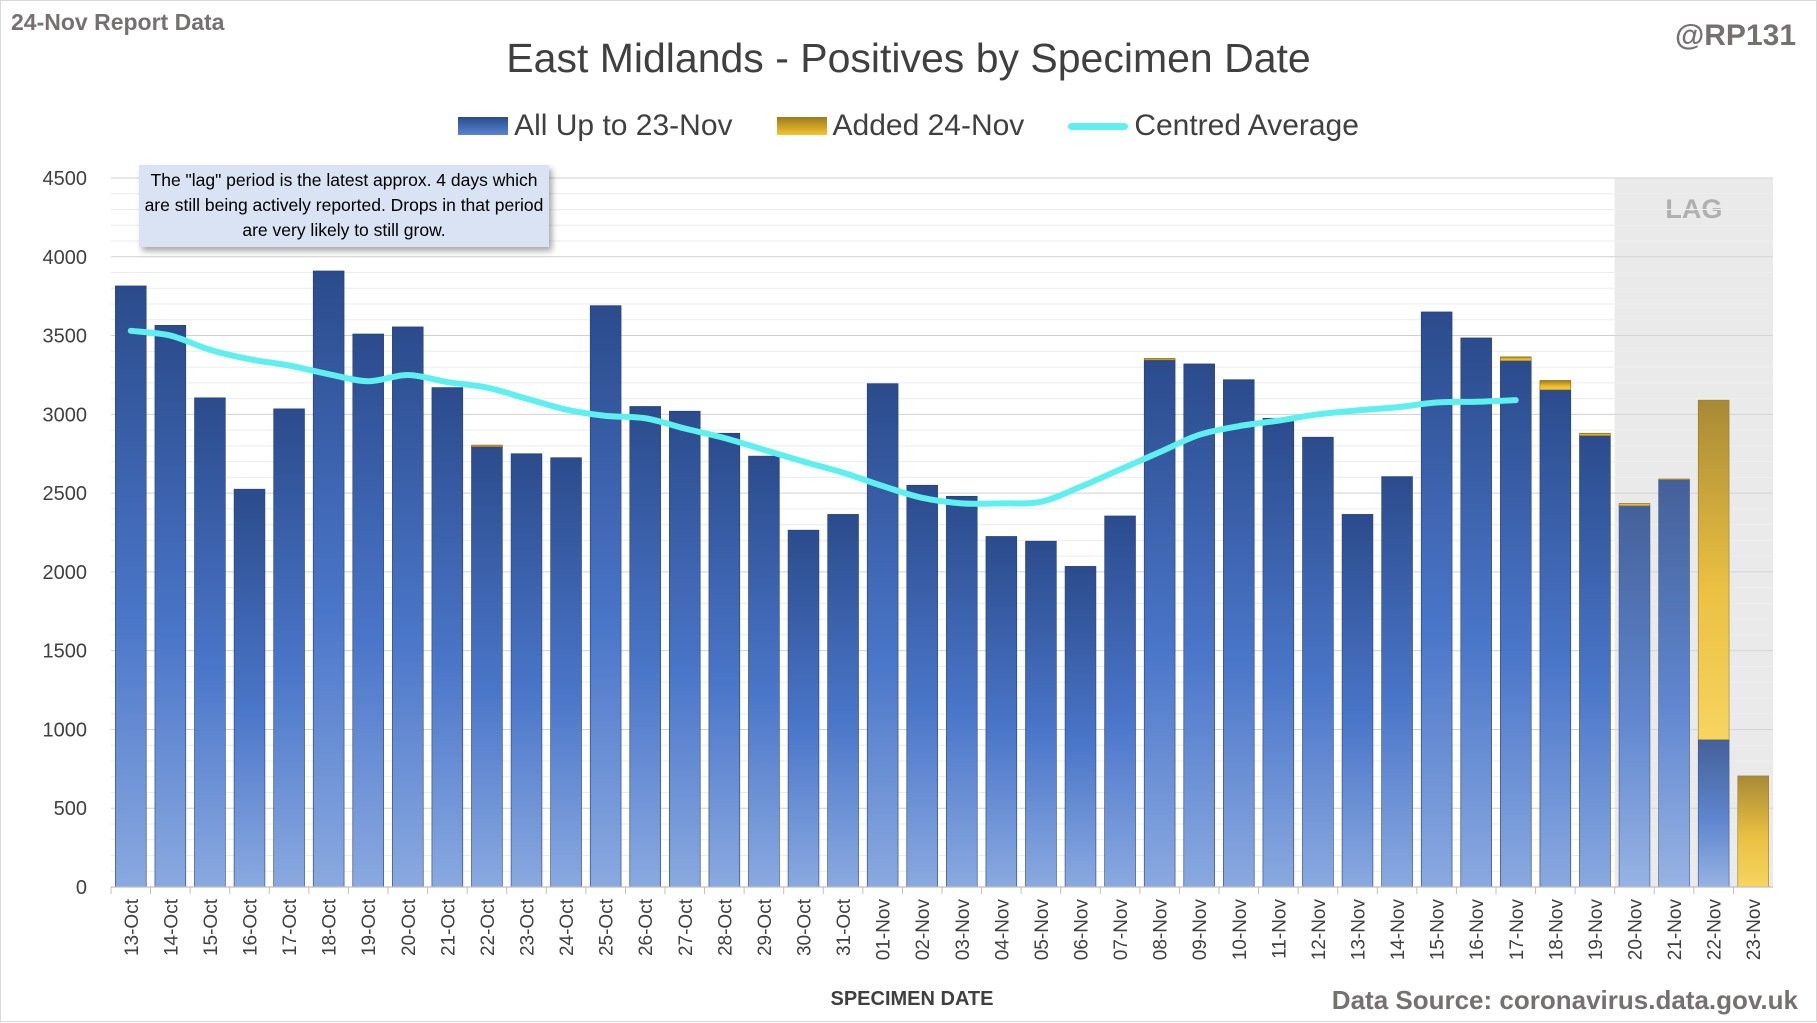 This screenshot has width=1817, height=1023. I want to click on y-tick-label: 2000, so click(65, 573).